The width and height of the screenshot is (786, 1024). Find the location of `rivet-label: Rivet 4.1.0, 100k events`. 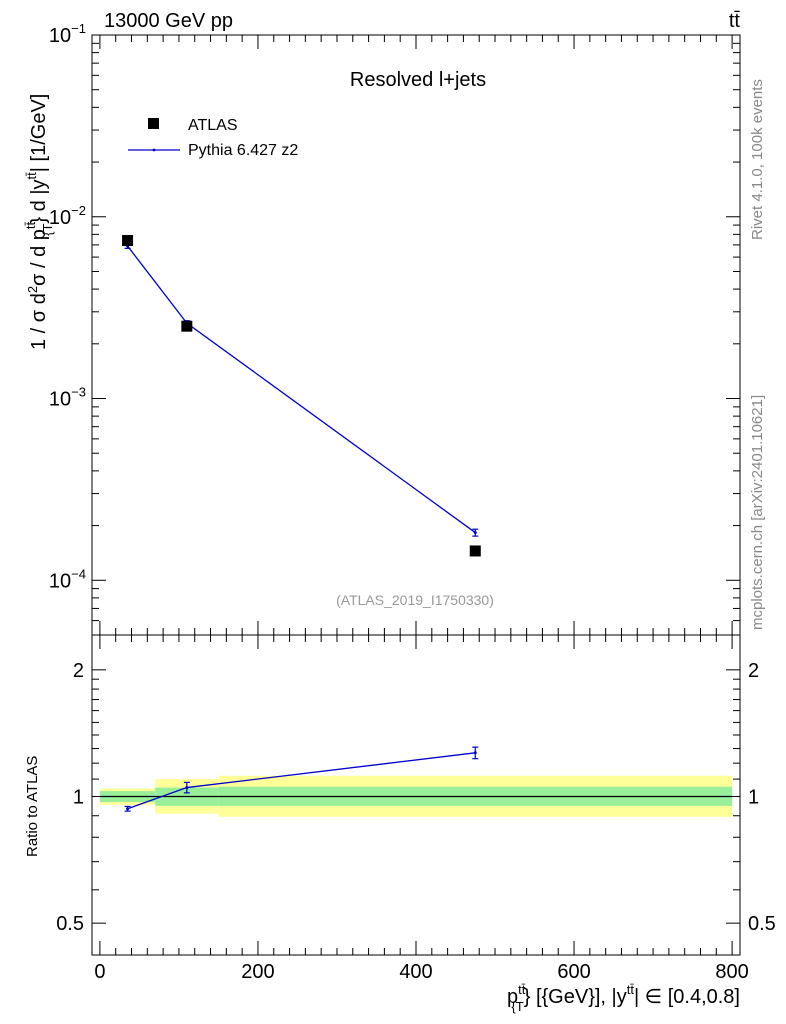

rivet-label: Rivet 4.1.0, 100k events is located at coordinates (757, 159).